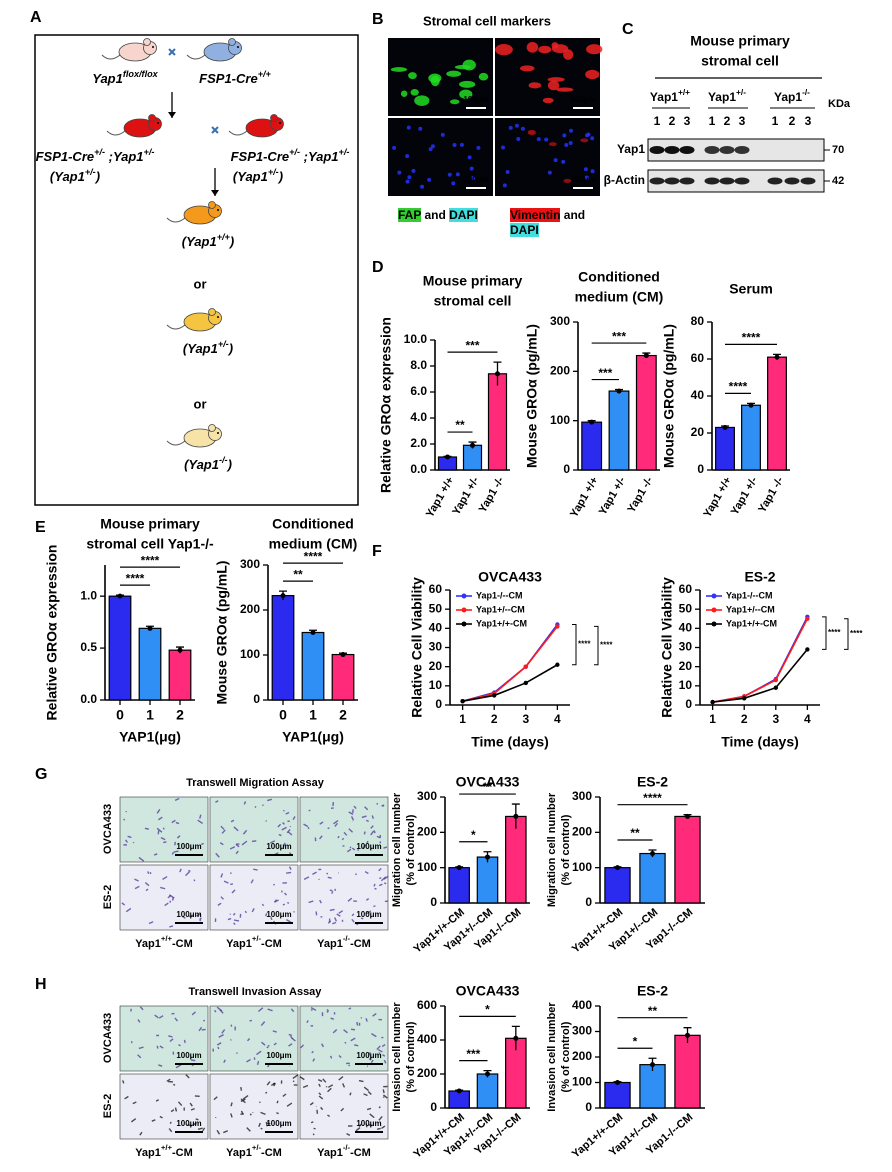  What do you see at coordinates (108, 897) in the screenshot?
I see `row-label: ES-2` at bounding box center [108, 897].